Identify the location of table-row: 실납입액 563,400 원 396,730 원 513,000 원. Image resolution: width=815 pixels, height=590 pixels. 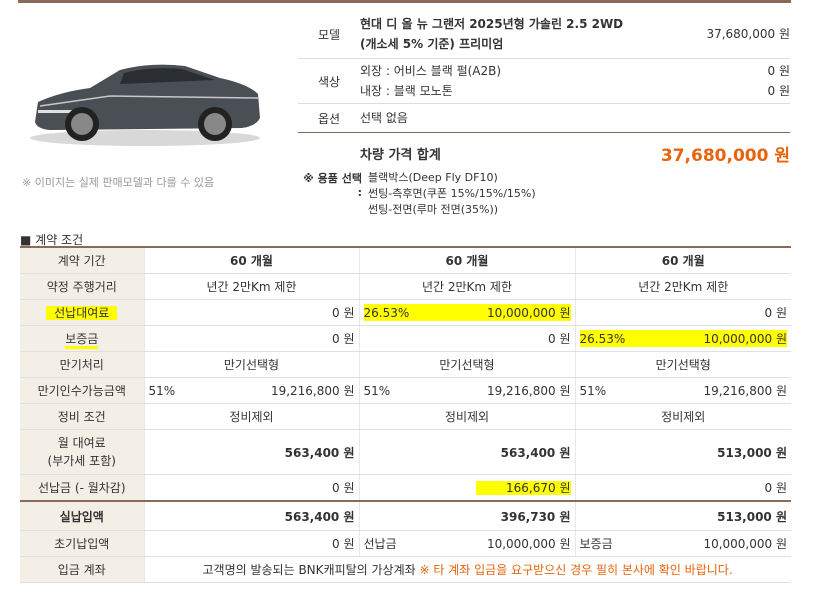
(405, 516).